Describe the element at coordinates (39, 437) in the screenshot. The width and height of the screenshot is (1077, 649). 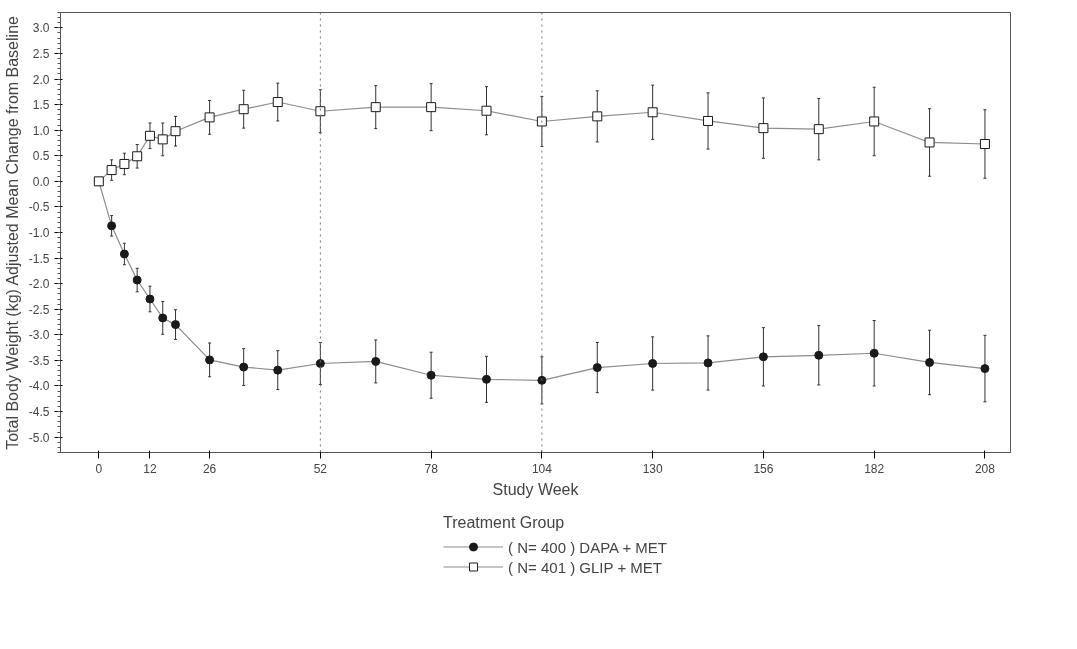
I see `y-tick-label: -5.0` at that location.